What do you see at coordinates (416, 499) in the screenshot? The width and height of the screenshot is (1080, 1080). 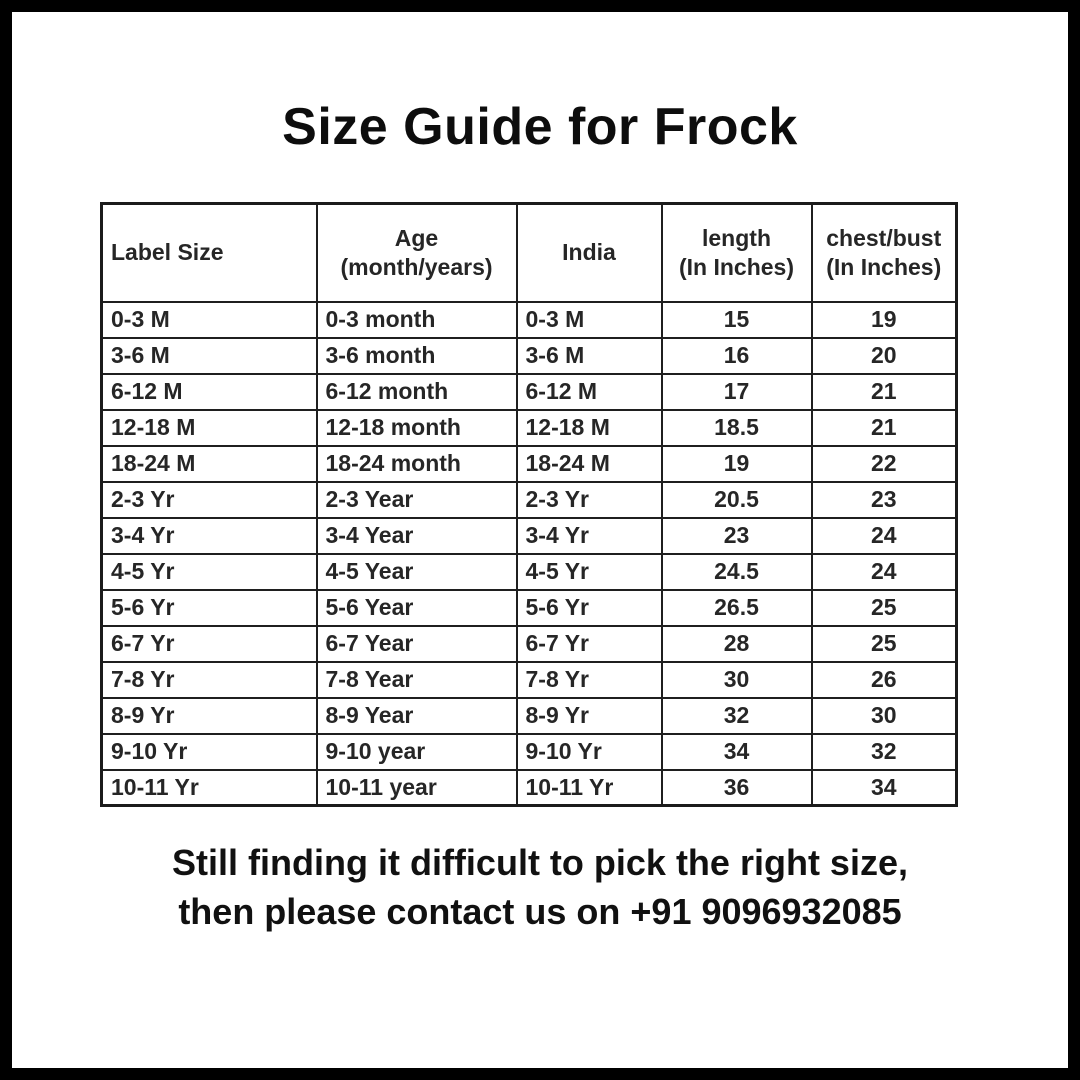 I see `table-cell: 2-3 Year` at bounding box center [416, 499].